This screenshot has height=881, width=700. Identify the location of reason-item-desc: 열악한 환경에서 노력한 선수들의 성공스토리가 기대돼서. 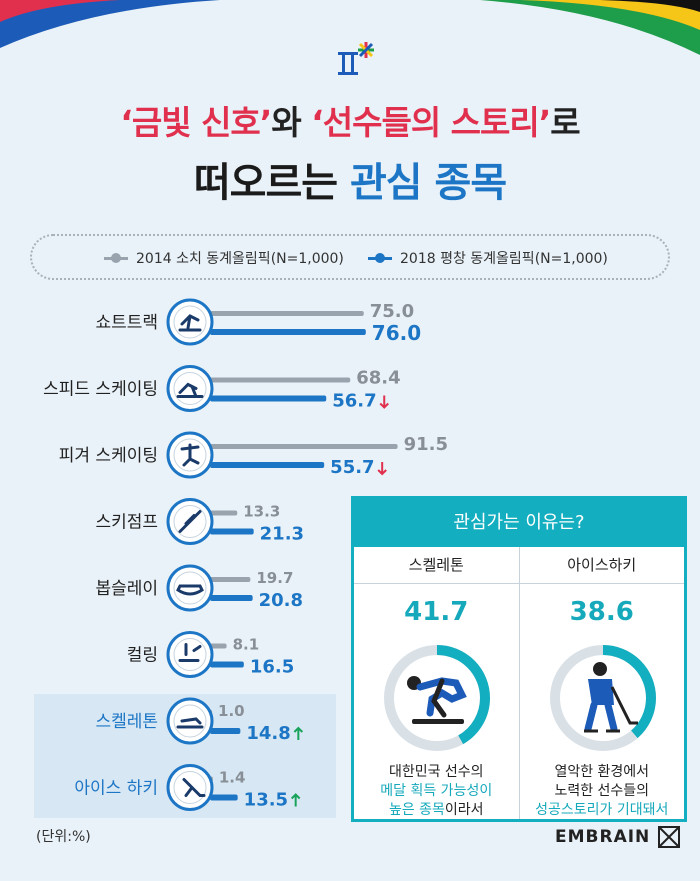
(602, 791).